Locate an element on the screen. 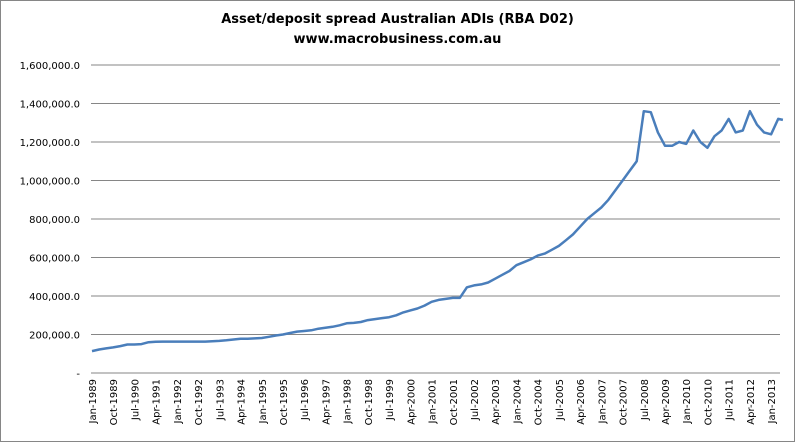  x-tick-label: Jan-1998 is located at coordinates (348, 401).